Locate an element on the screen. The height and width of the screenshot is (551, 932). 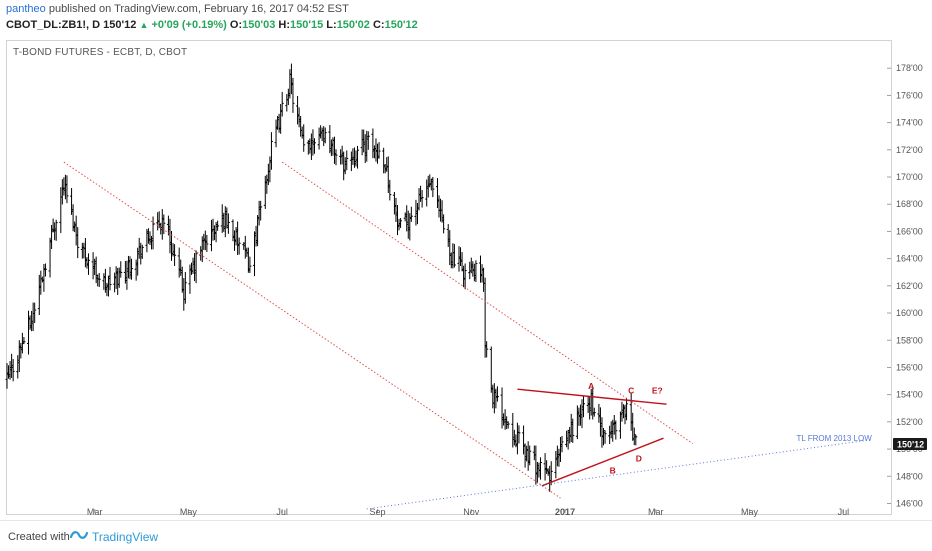
tradingview-logo-icon is located at coordinates (79, 535).